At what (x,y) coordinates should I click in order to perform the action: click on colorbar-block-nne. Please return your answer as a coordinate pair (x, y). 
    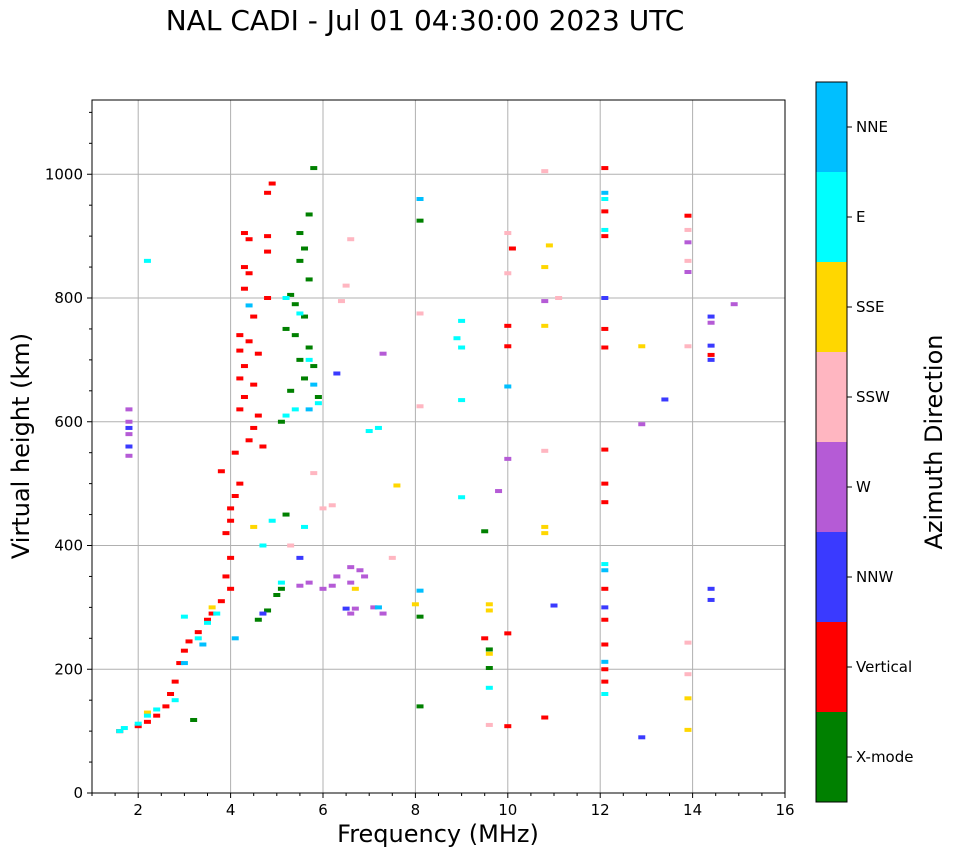
    Looking at the image, I should click on (831, 127).